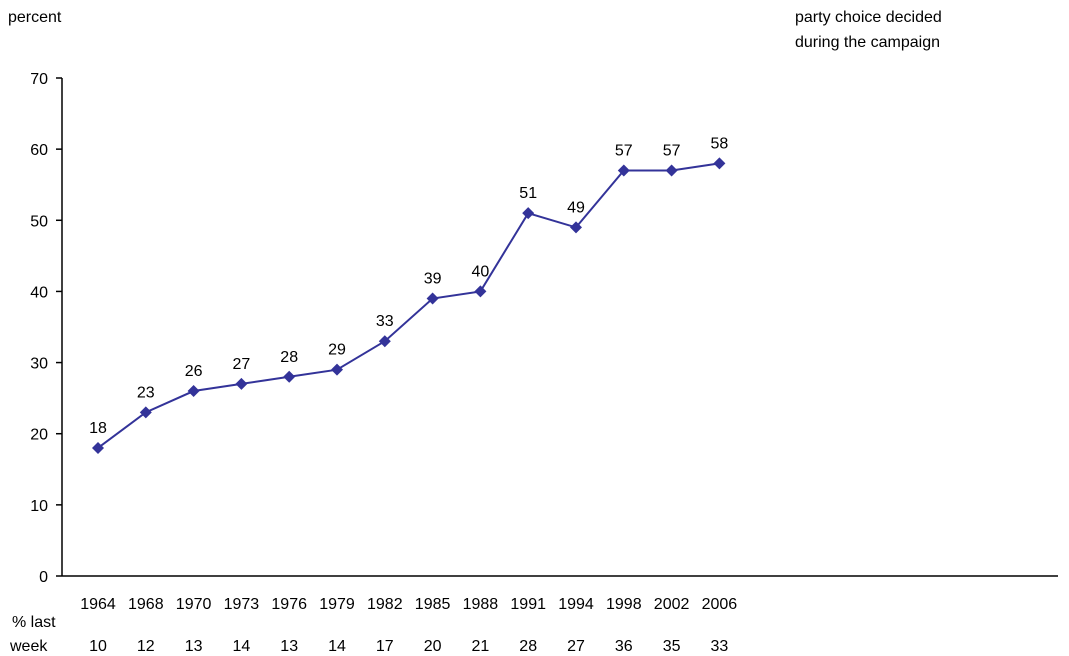 This screenshot has width=1069, height=656. What do you see at coordinates (39, 506) in the screenshot?
I see `y-tick-label: 10` at bounding box center [39, 506].